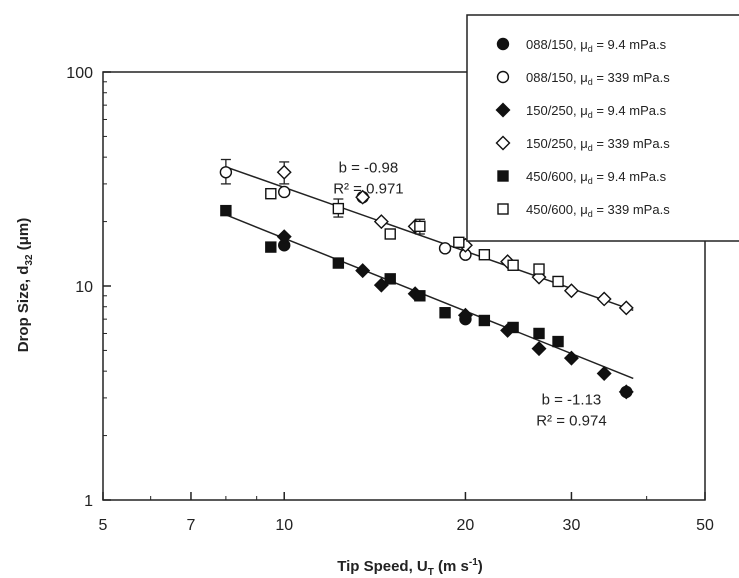  What do you see at coordinates (602, 128) in the screenshot?
I see `legend-box` at bounding box center [602, 128].